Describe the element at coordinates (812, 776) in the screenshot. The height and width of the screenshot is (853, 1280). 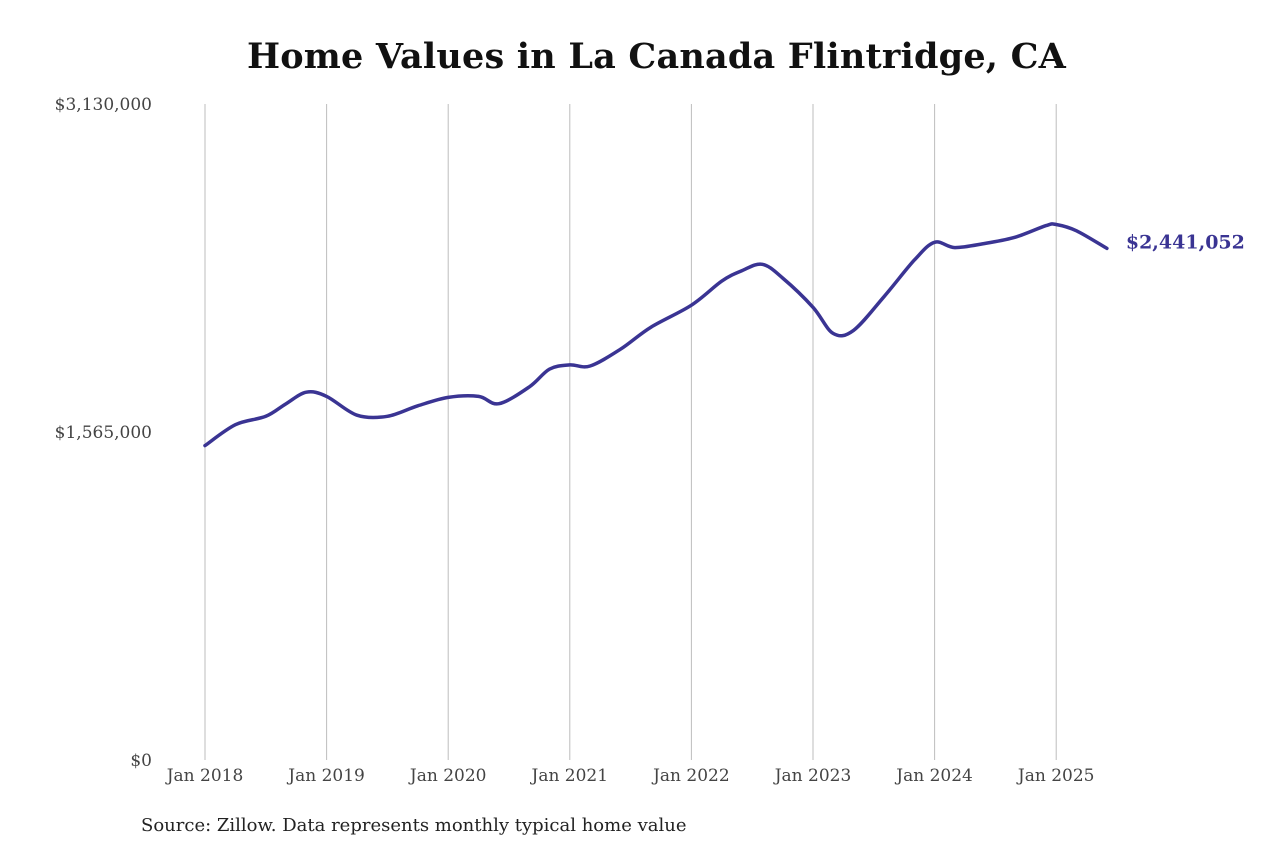
I see `x-tick-label: Jan 2023` at that location.